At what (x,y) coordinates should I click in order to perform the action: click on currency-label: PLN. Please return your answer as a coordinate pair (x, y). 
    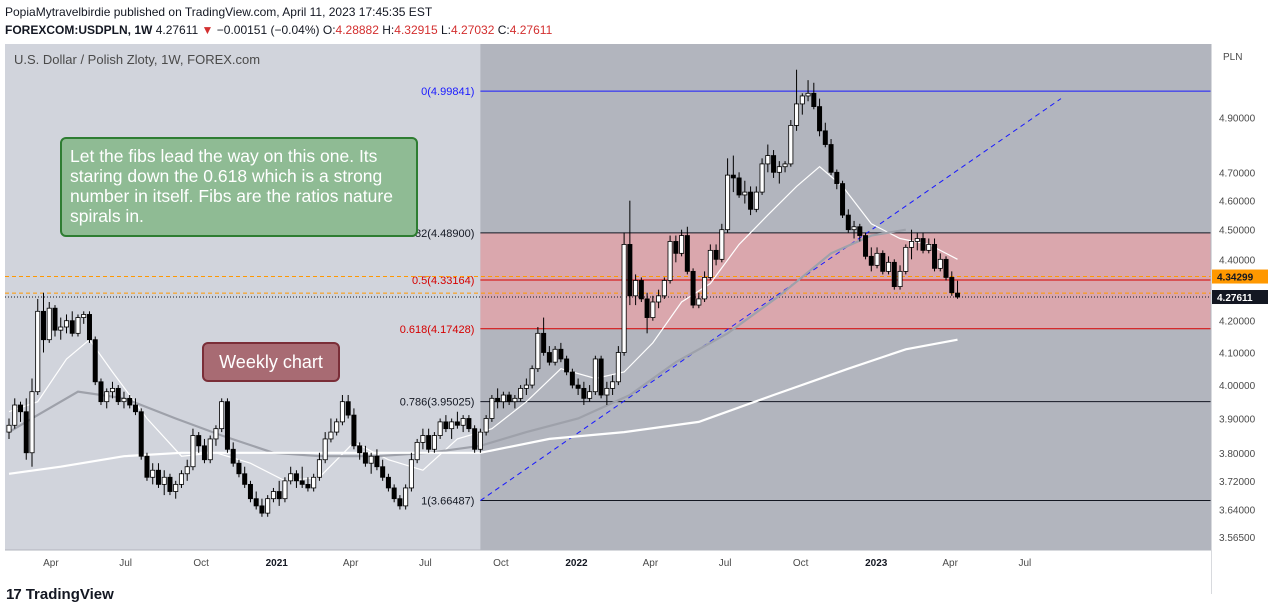
    Looking at the image, I should click on (1232, 57).